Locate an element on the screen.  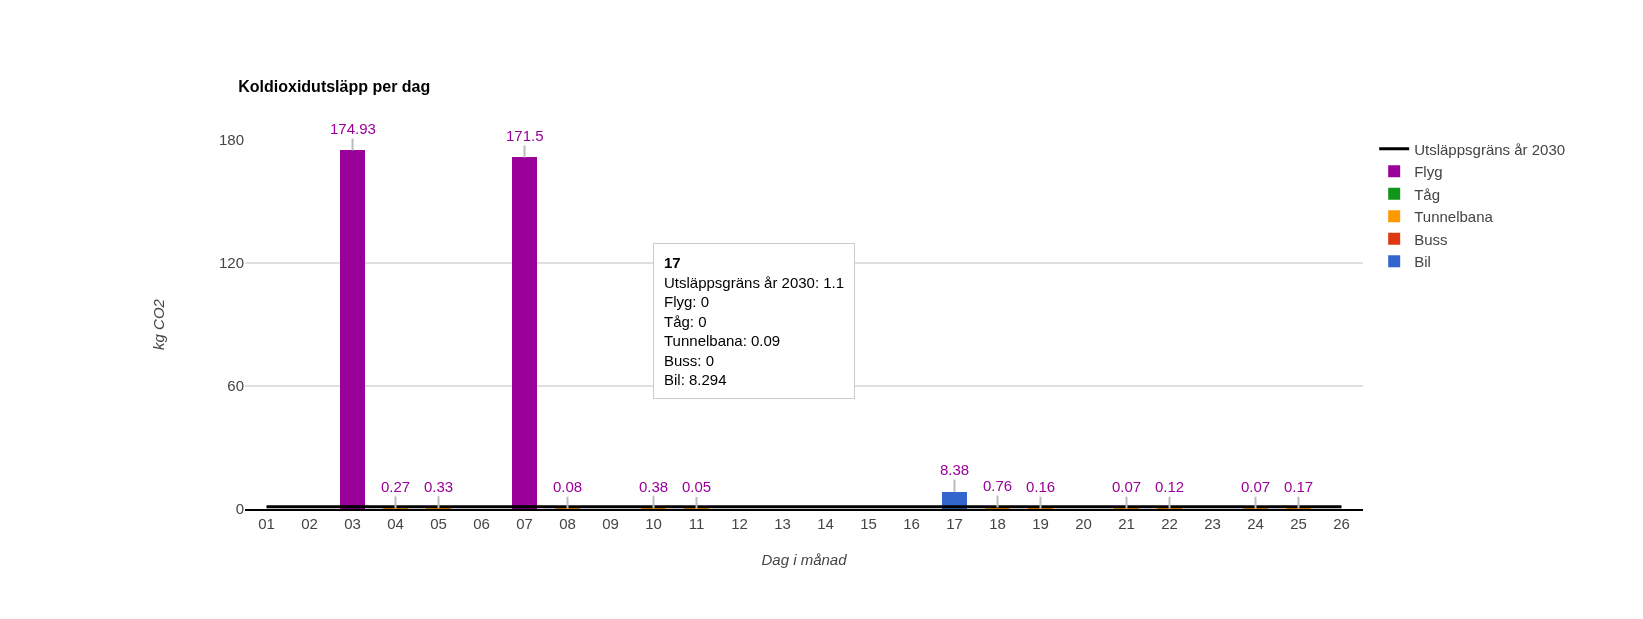
x-tick-label: 22 is located at coordinates (1169, 523).